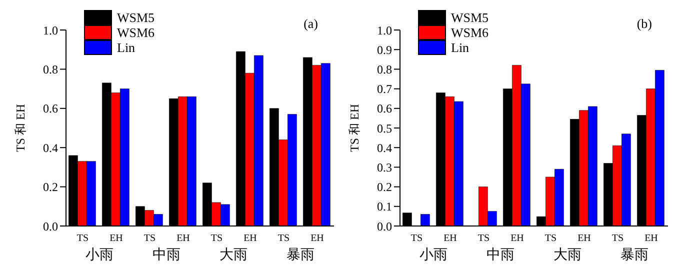  What do you see at coordinates (384, 128) in the screenshot?
I see `y-tick-label: 0.5` at bounding box center [384, 128].